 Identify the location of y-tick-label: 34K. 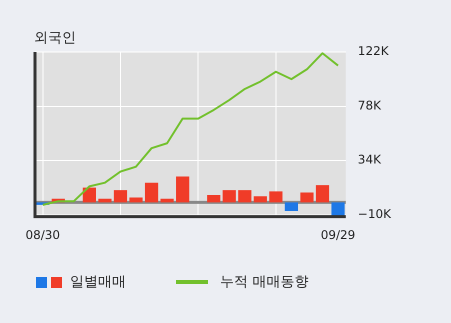
(370, 159).